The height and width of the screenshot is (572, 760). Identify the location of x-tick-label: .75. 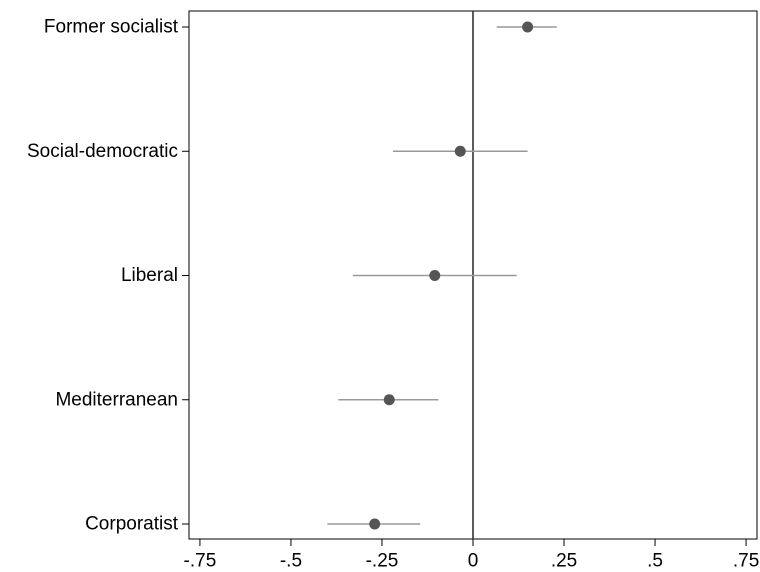
(746, 561).